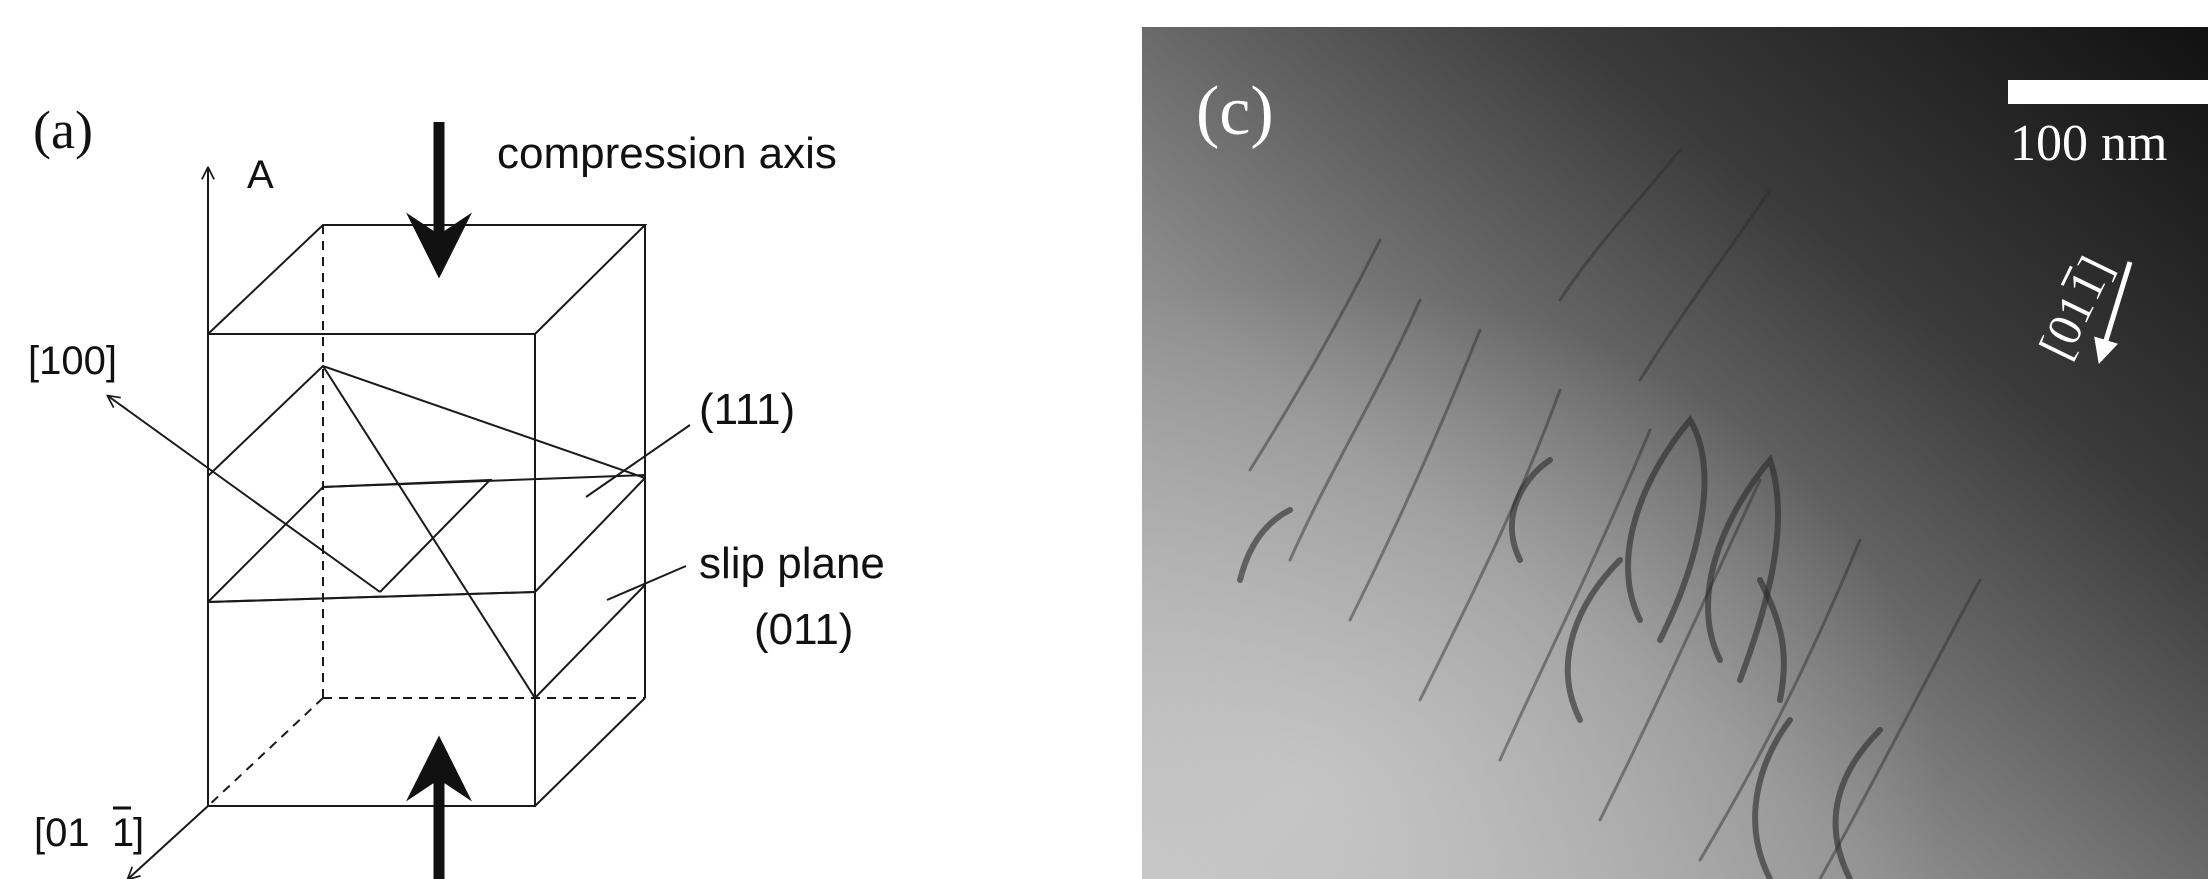  I want to click on axis-a-label: A, so click(260, 175).